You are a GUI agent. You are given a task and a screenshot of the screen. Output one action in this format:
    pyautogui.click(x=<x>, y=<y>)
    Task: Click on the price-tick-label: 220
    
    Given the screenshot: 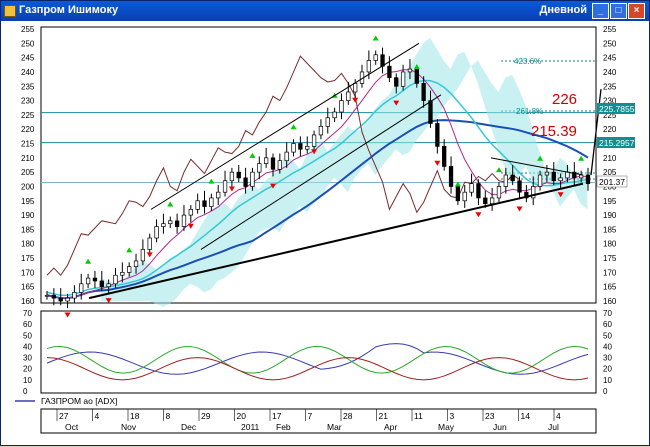 What is the action you would take?
    pyautogui.click(x=28, y=129)
    